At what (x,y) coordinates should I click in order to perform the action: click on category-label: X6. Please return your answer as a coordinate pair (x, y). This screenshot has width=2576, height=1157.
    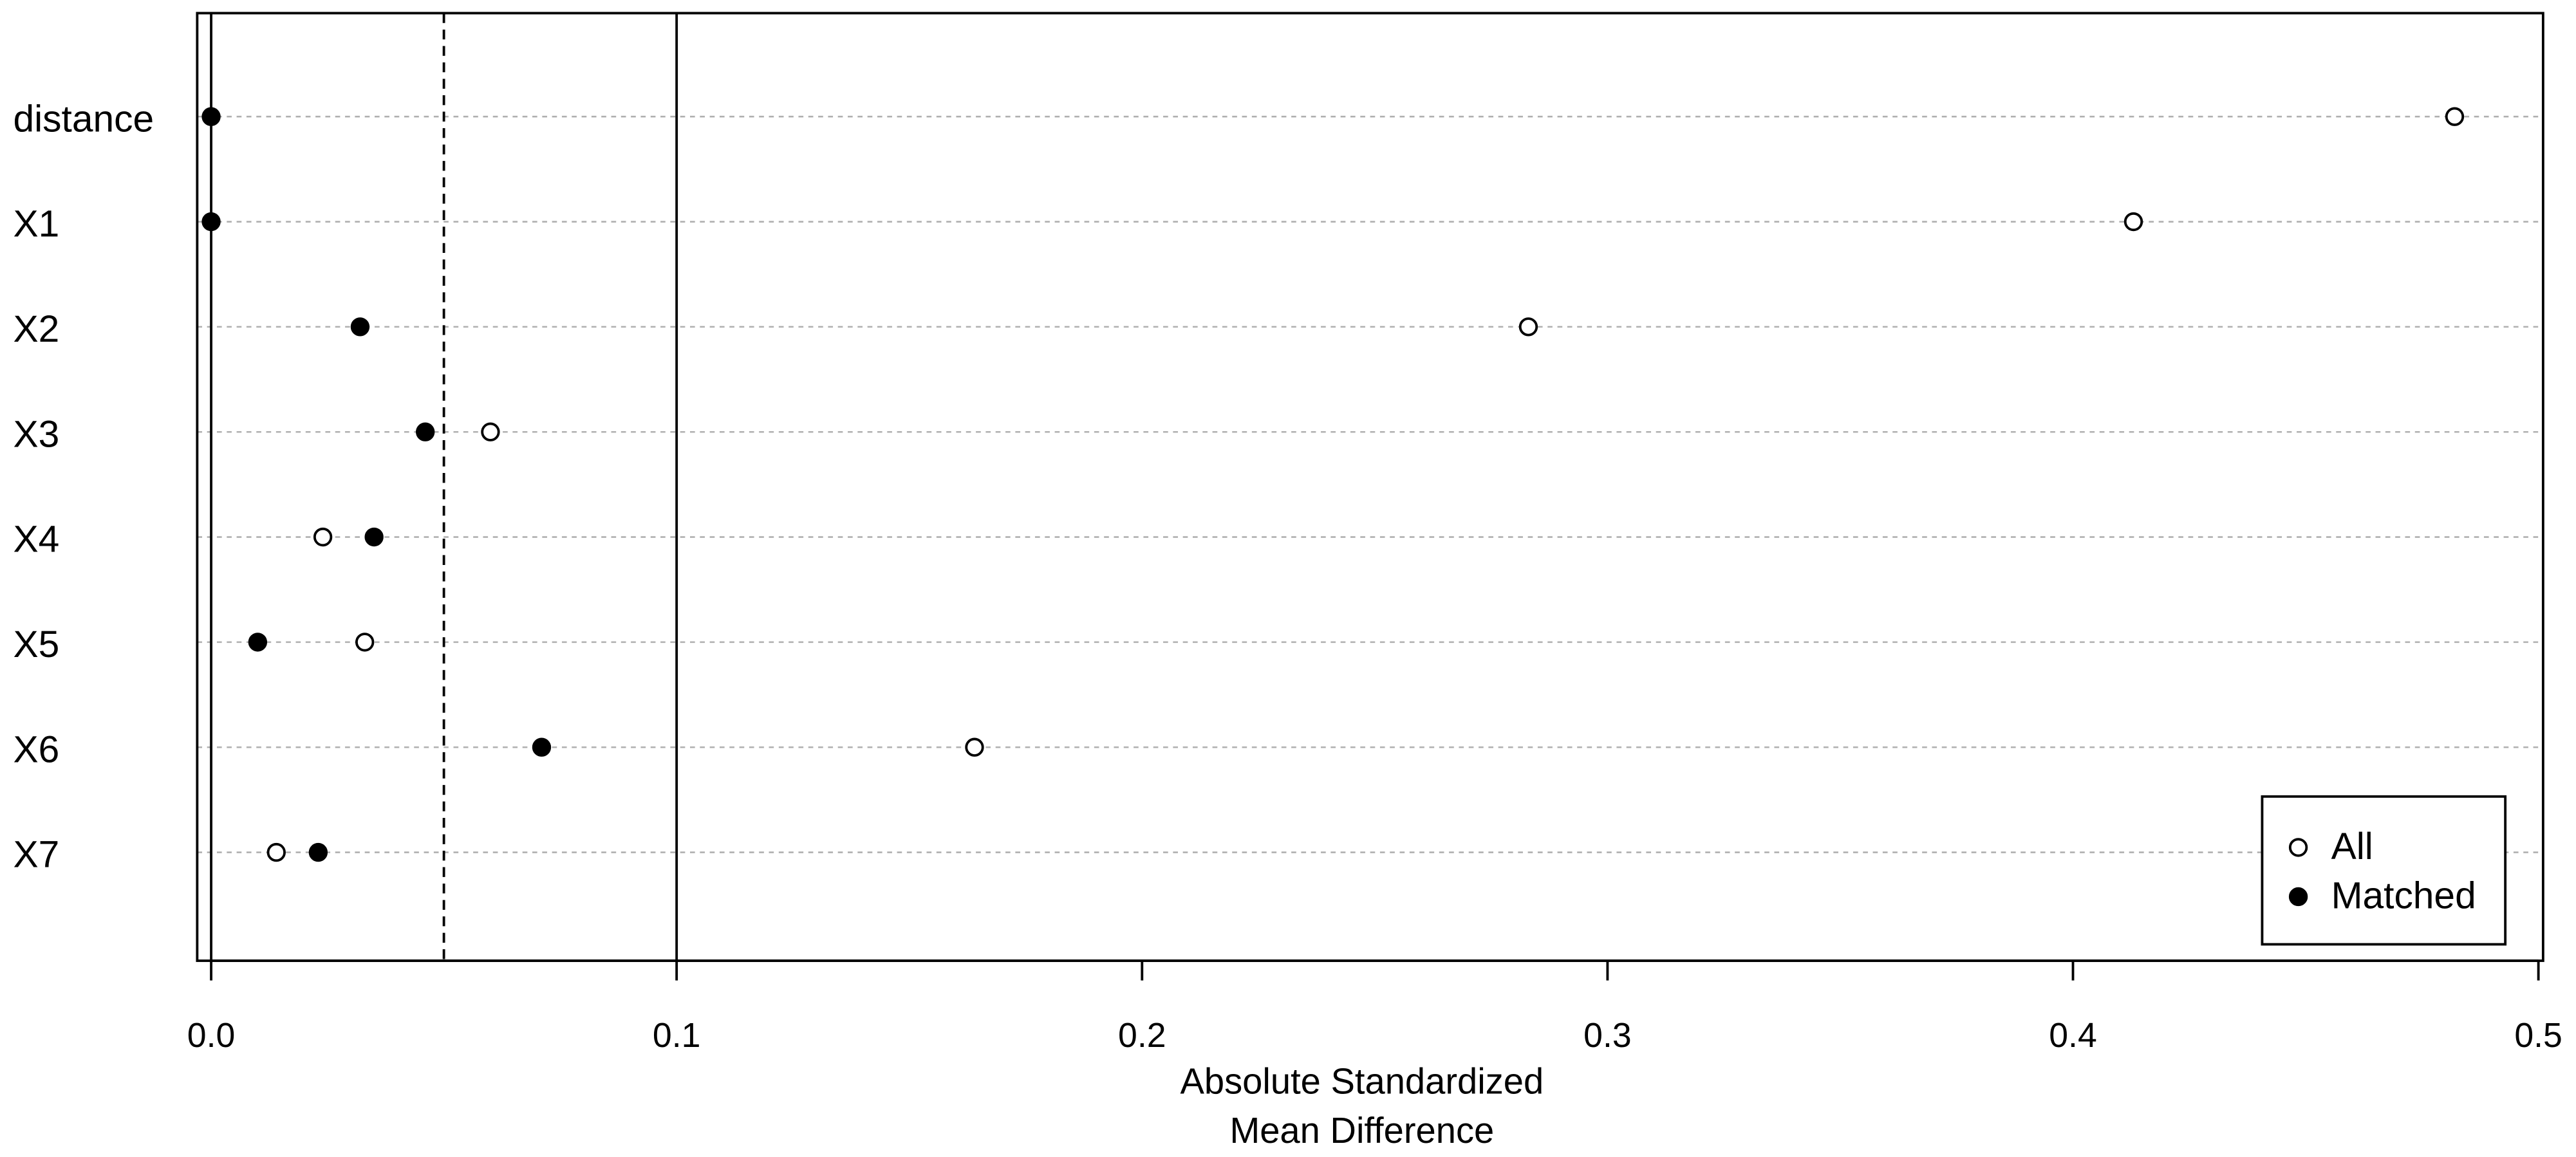
    Looking at the image, I should click on (37, 749).